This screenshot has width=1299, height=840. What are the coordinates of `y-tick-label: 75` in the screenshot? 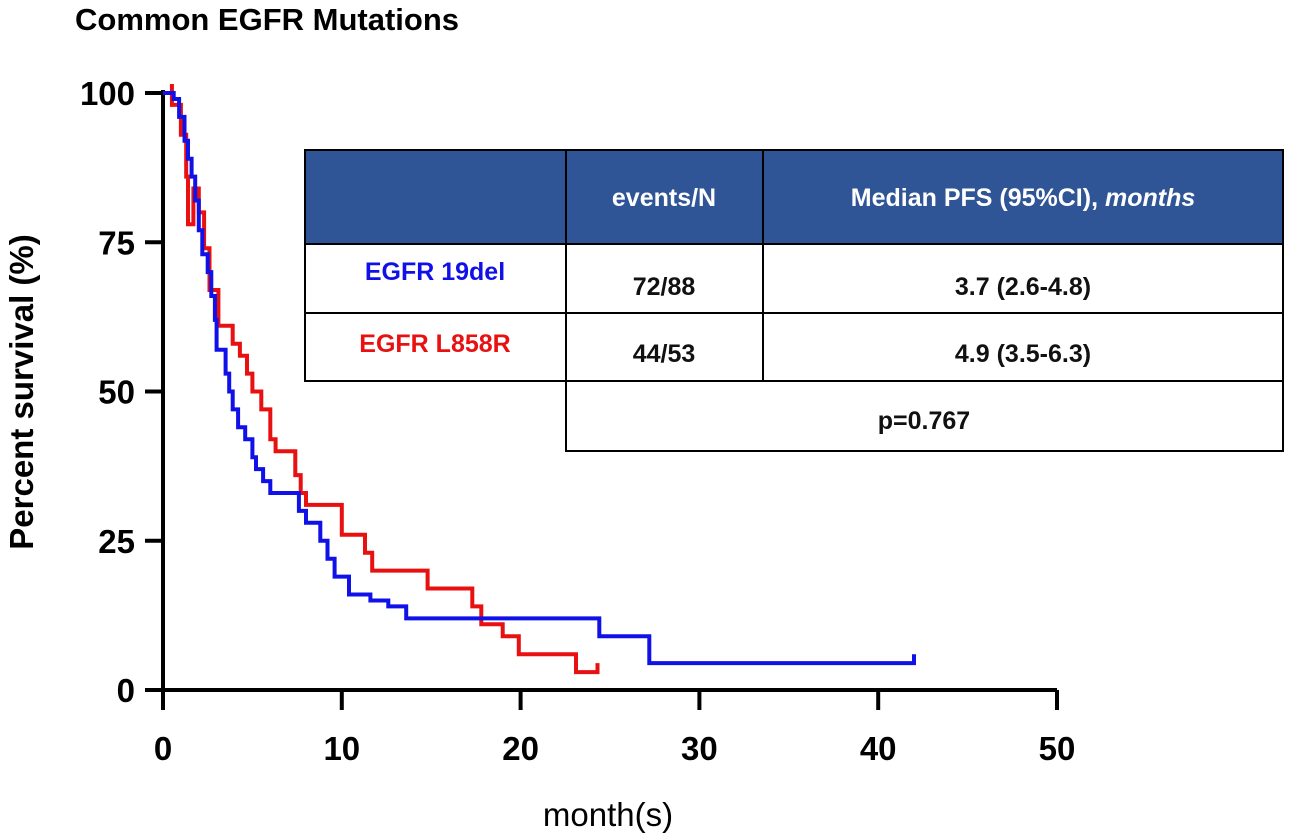 It's located at (116, 242).